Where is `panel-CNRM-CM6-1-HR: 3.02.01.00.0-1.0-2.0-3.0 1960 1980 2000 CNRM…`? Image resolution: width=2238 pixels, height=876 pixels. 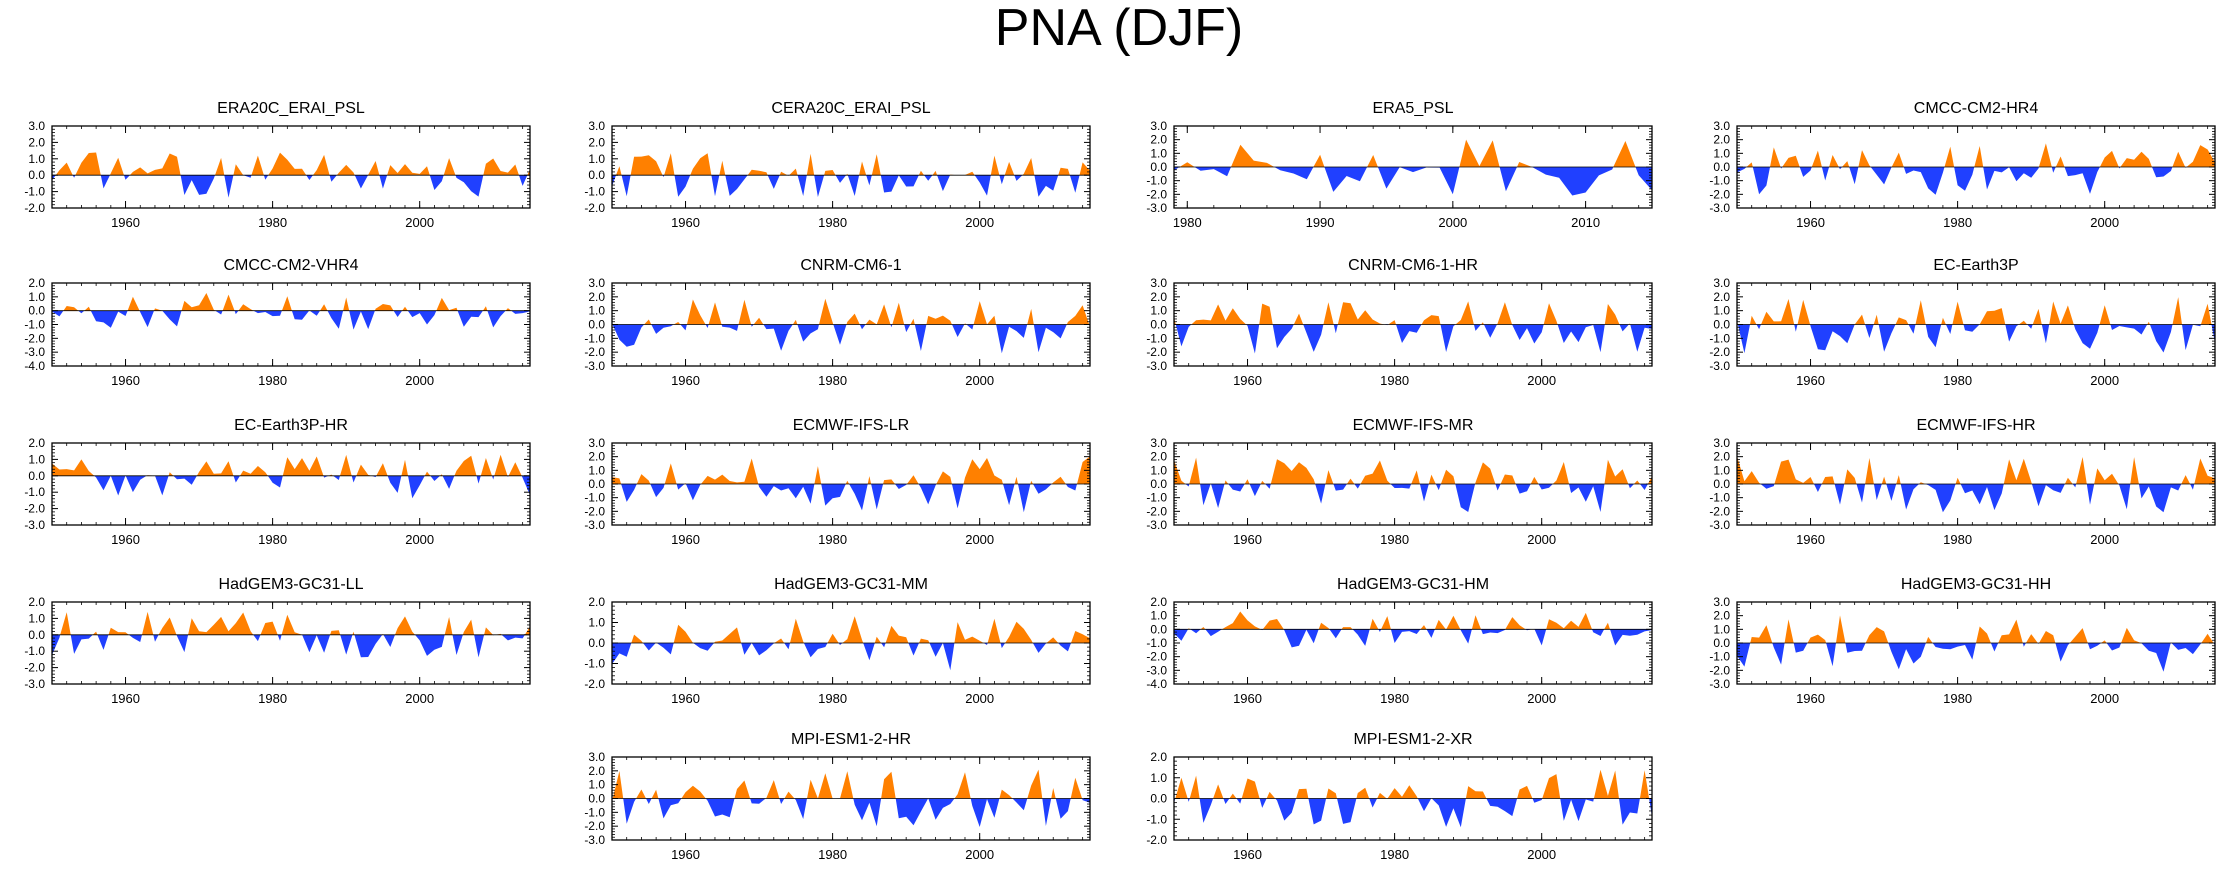
panel-CNRM-CM6-1-HR: 3.02.01.00.0-1.0-2.0-3.0 1960 1980 2000 CNRM… is located at coordinates (1399, 322).